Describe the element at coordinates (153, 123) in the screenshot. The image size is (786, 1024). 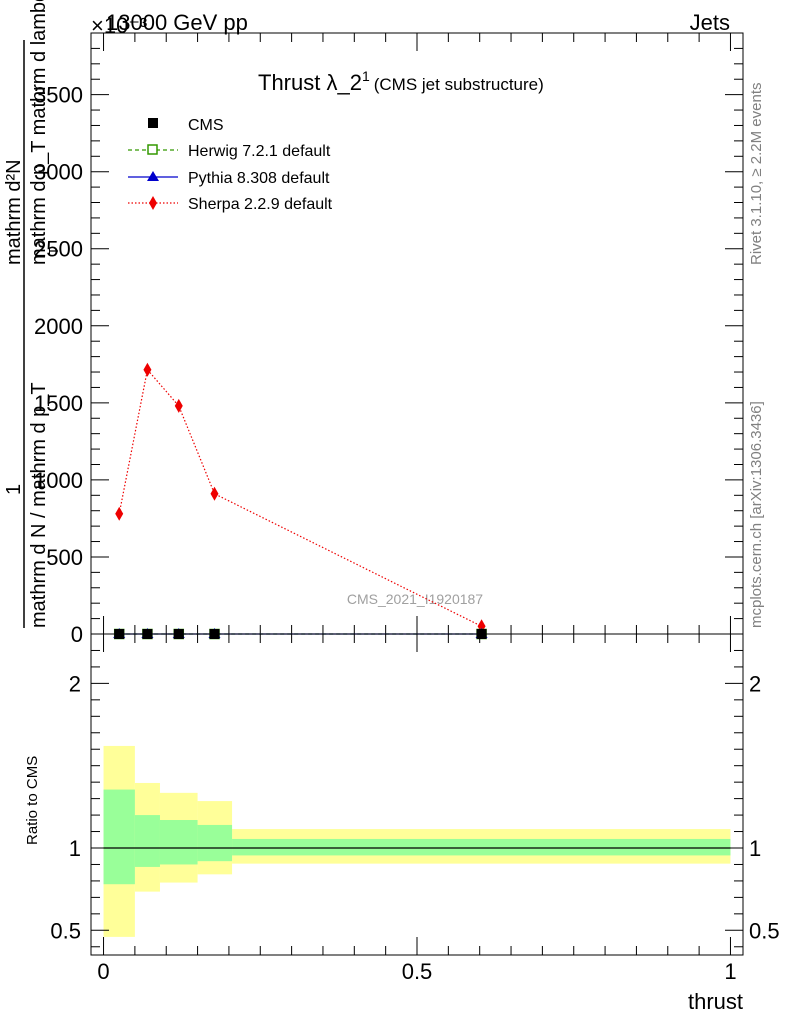
I see `legend-marker-cms` at that location.